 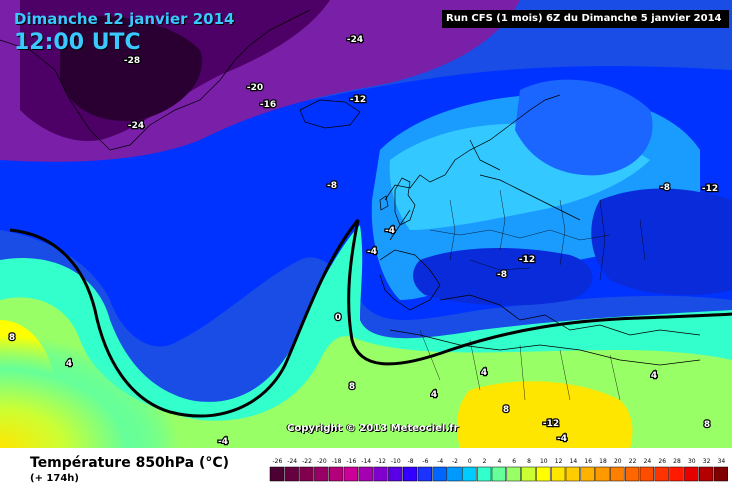 I want to click on legend-tick-label: 34, so click(x=722, y=461).